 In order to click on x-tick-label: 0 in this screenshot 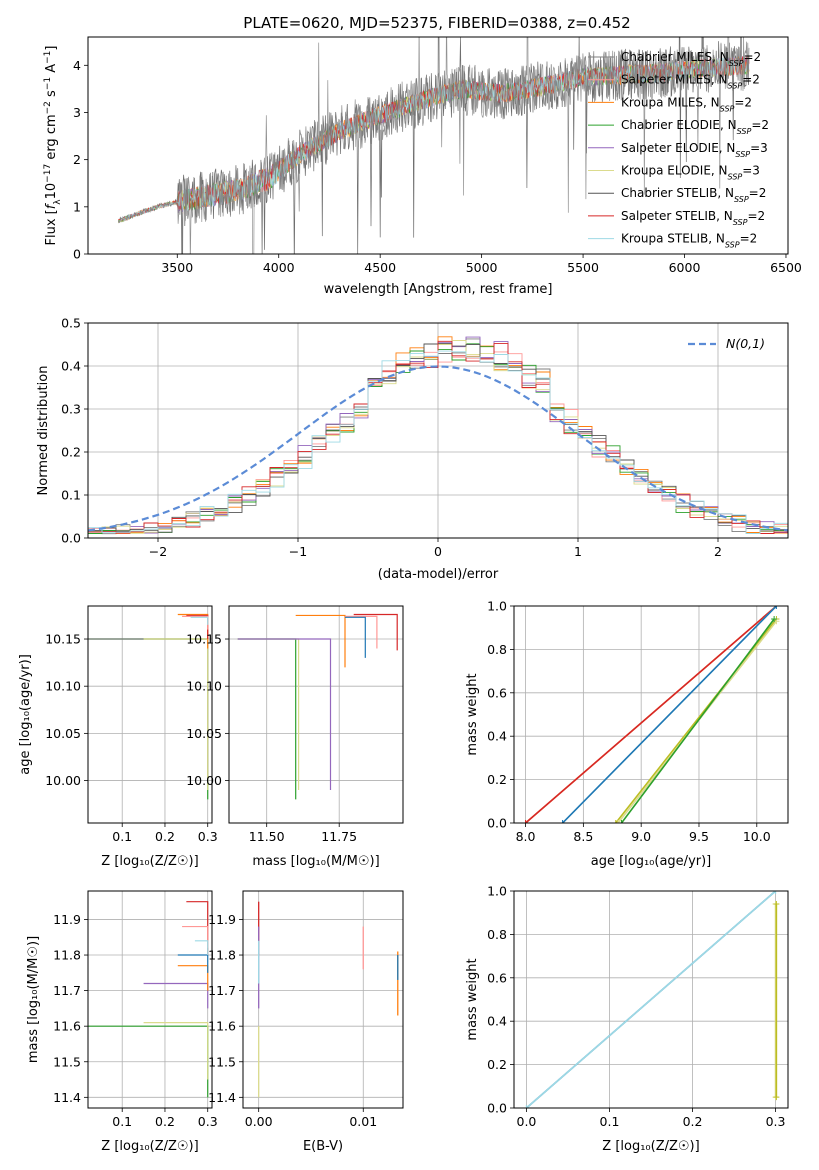, I will do `click(438, 551)`.